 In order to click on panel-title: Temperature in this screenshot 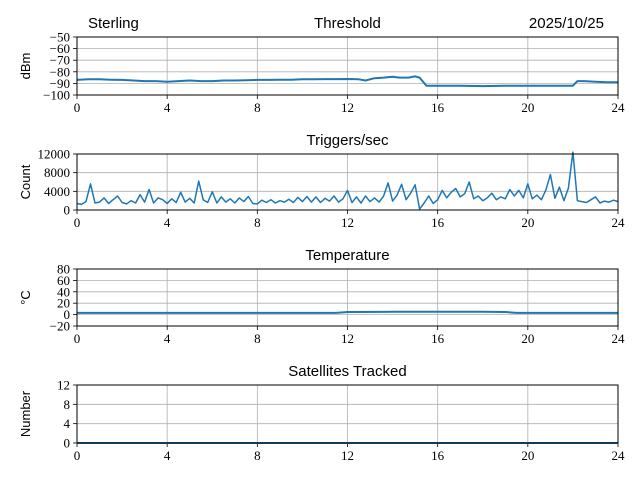, I will do `click(347, 255)`.